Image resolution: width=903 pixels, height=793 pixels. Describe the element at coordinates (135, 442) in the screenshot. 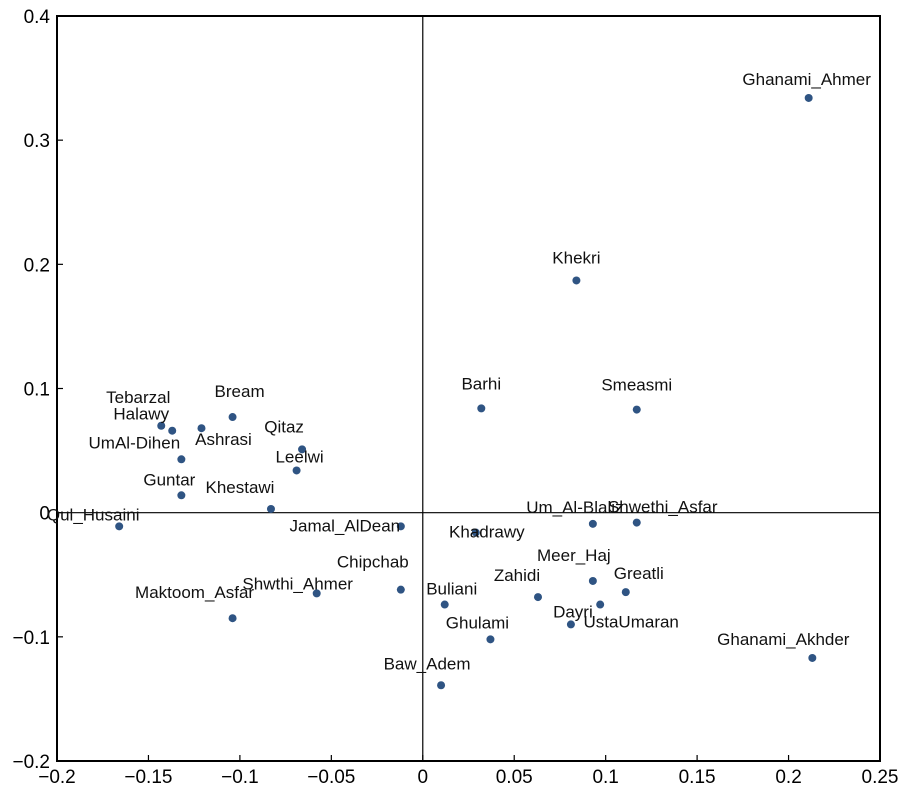

I see `point-label: UmAl-Dihen` at that location.